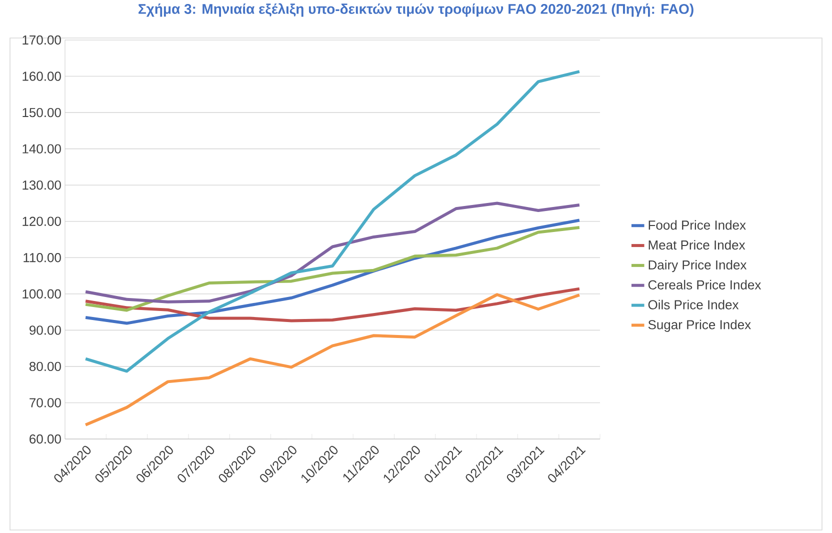 The height and width of the screenshot is (533, 832). I want to click on y-tick-label: 120.00, so click(41, 221).